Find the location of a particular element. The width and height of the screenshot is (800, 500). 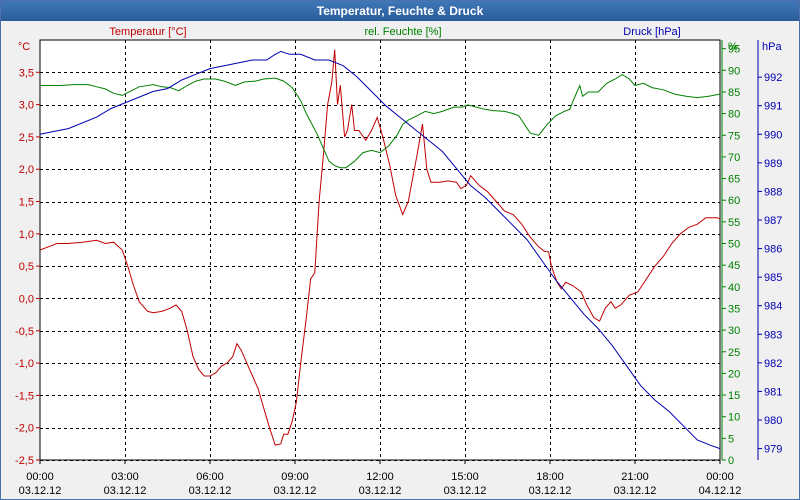

temperature-tick-label: 2,0 is located at coordinates (26, 170).